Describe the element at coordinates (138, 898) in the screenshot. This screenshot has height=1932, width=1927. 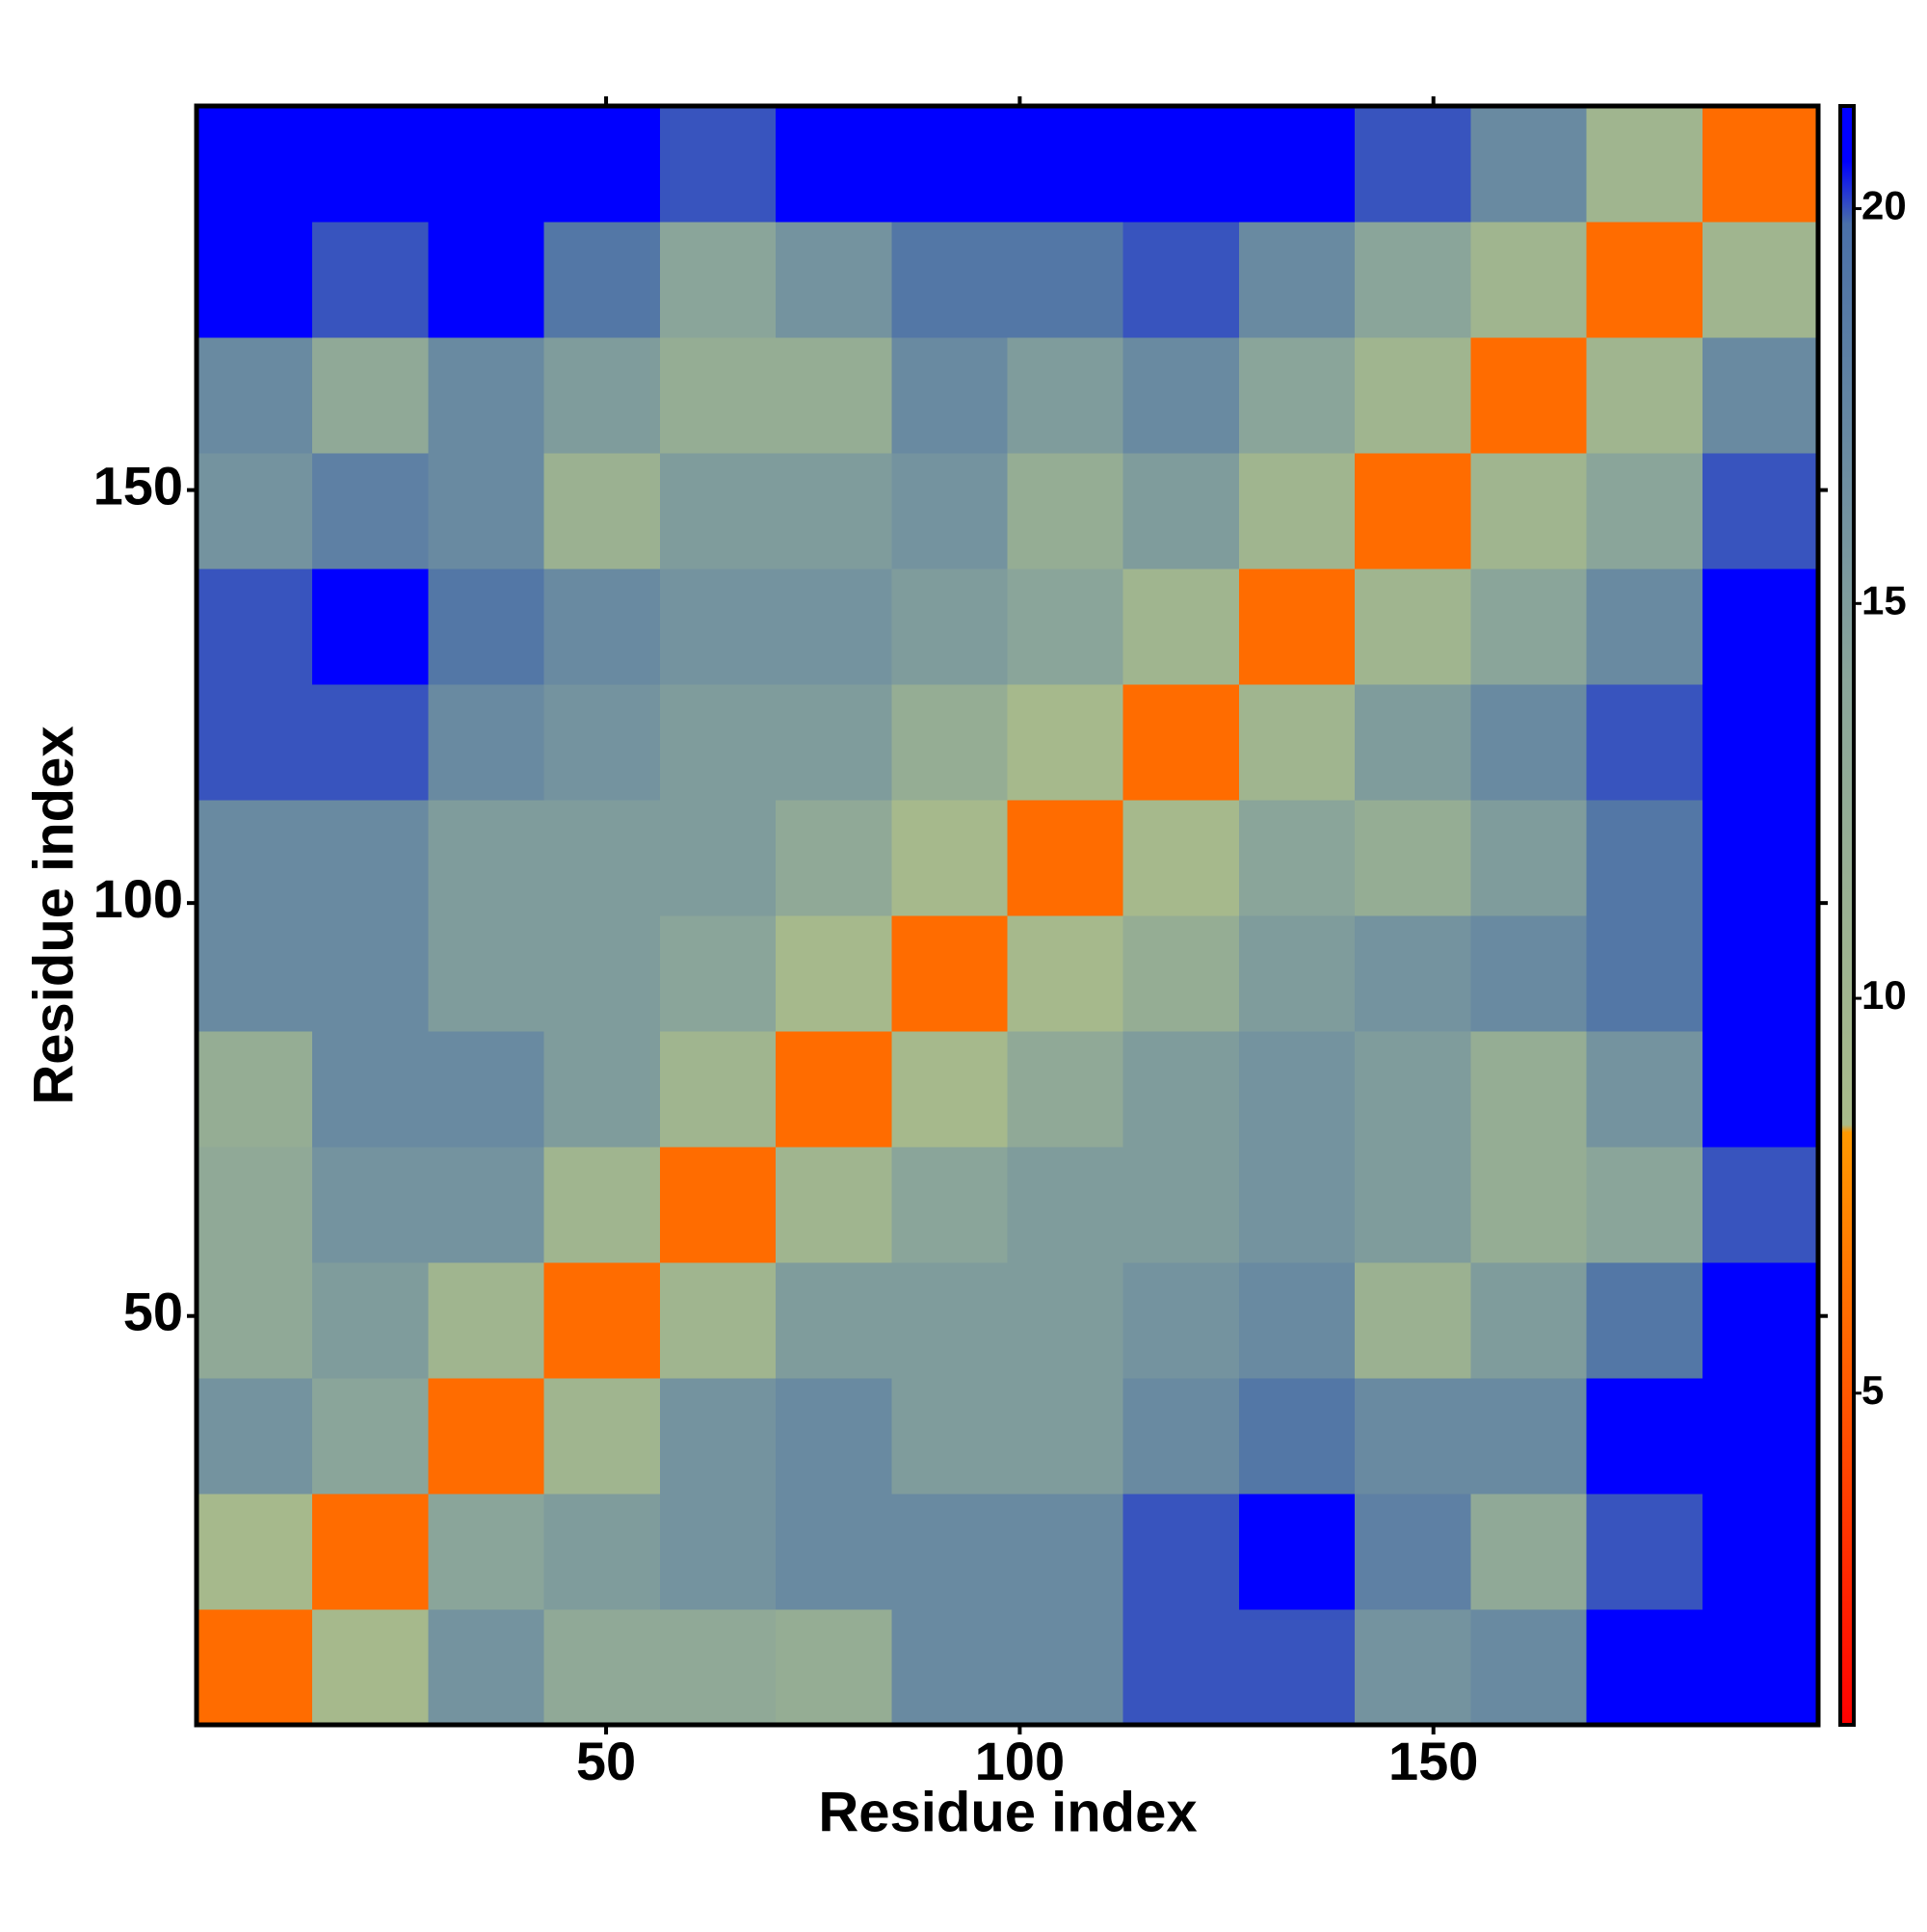
I see `y-tick-label: 100` at that location.